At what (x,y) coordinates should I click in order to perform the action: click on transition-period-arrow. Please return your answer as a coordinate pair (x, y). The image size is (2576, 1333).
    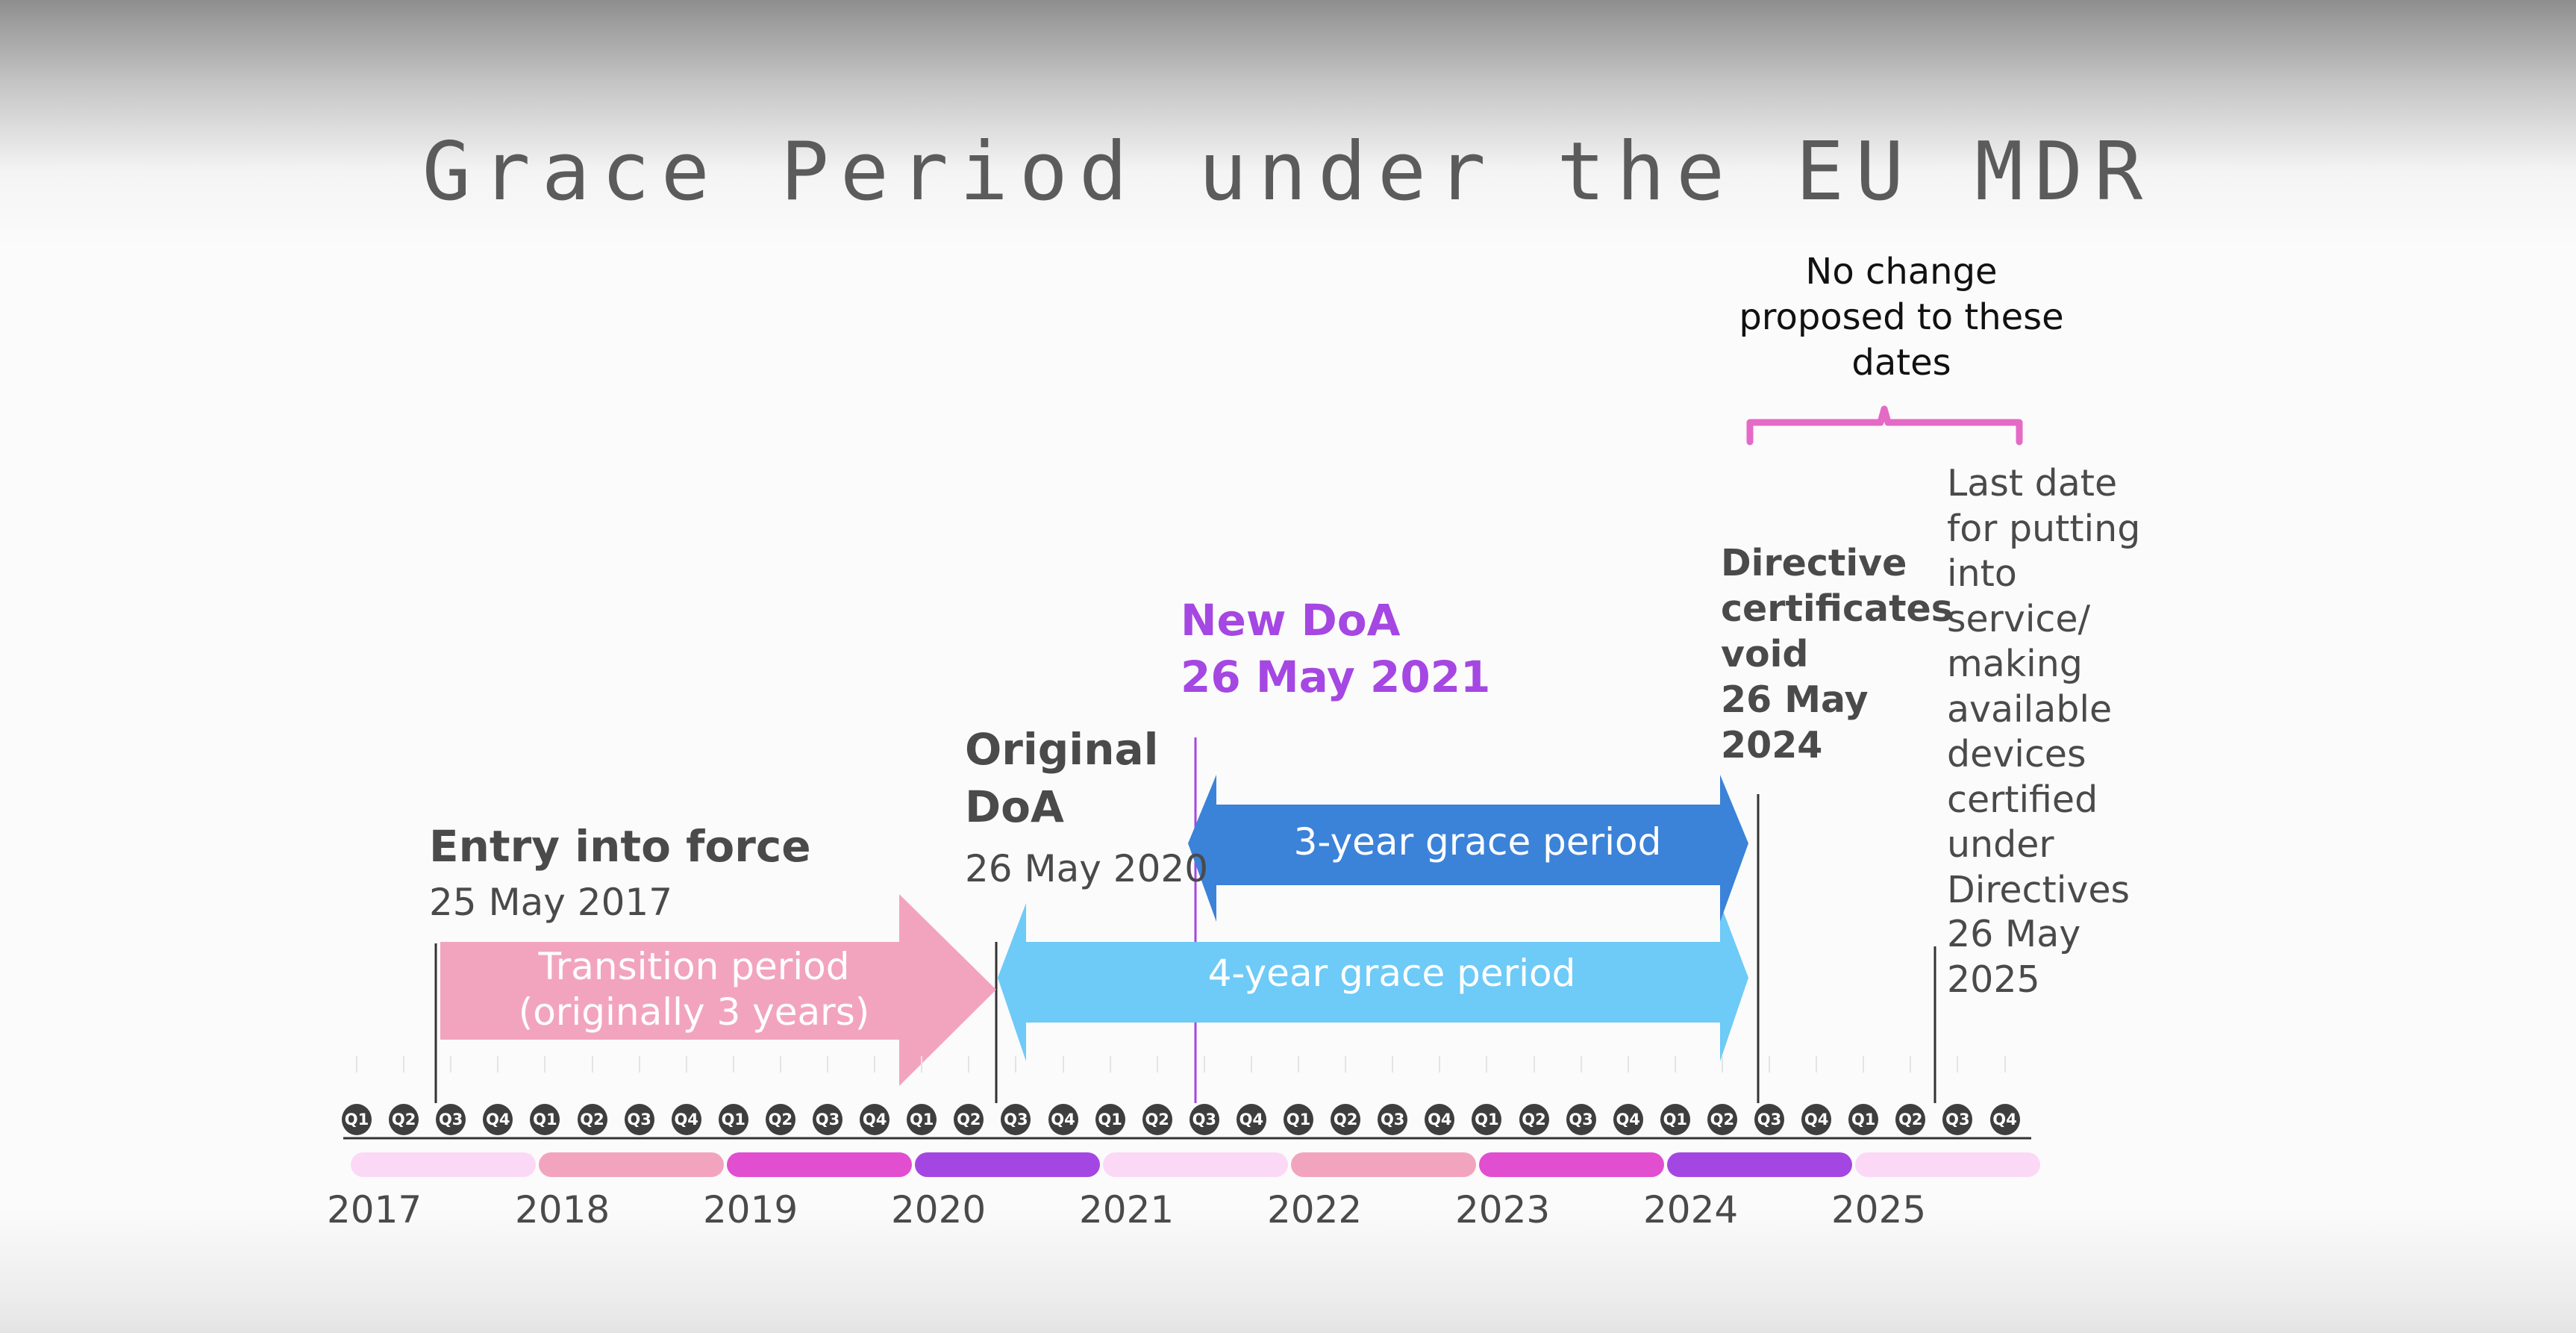
    Looking at the image, I should click on (718, 990).